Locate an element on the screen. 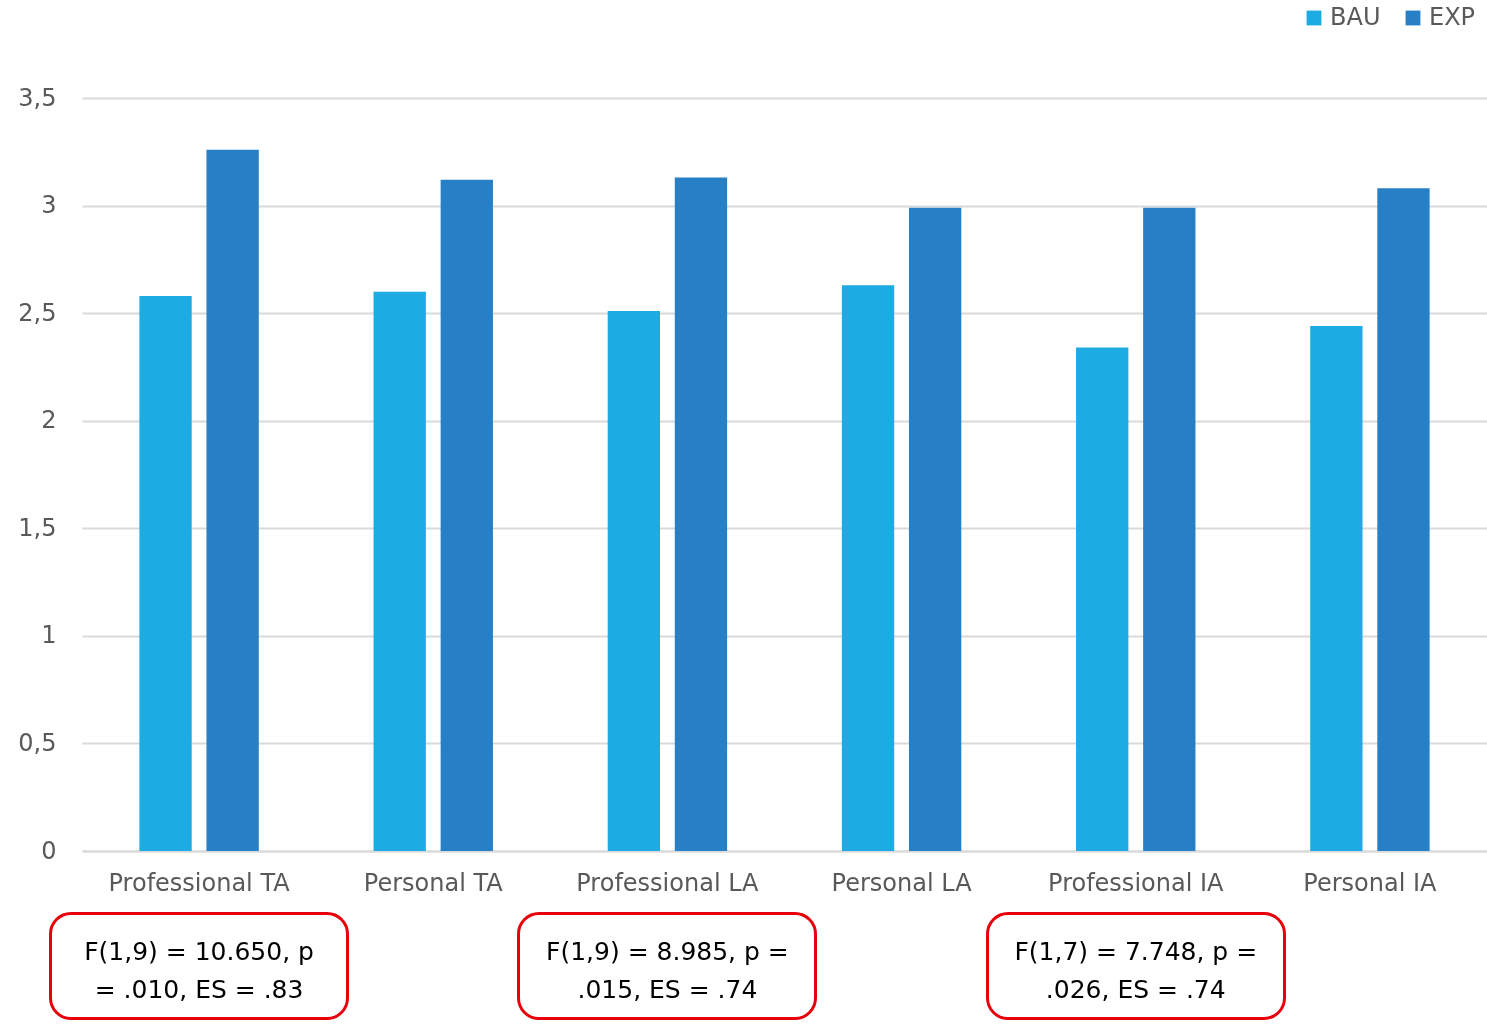 The image size is (1487, 1027). y-tick-label: 3,5 is located at coordinates (37, 97).